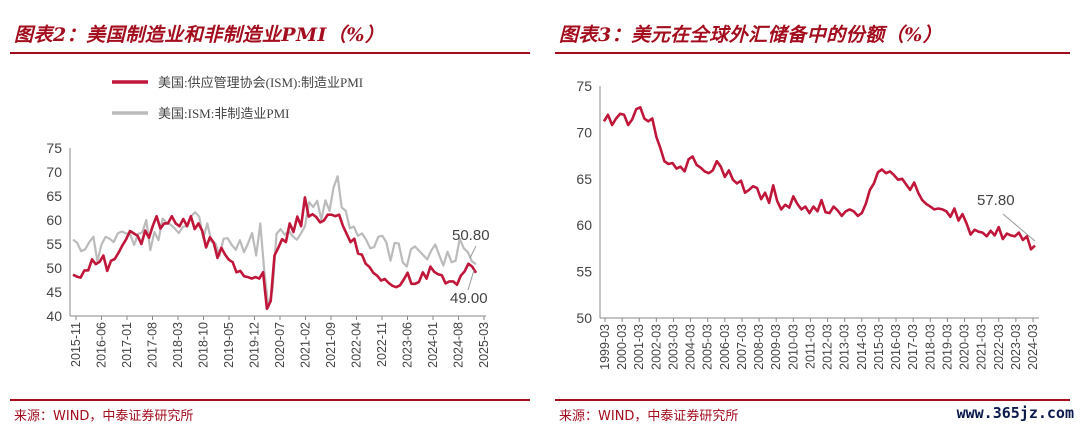 This screenshot has height=430, width=1080. I want to click on x-tick-label: 2002-03, so click(656, 347).